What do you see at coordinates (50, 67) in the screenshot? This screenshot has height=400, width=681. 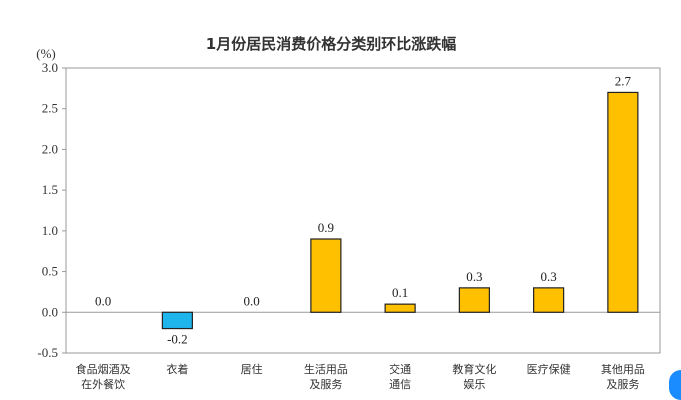 I see `y-tick-label: 3.0` at bounding box center [50, 67].